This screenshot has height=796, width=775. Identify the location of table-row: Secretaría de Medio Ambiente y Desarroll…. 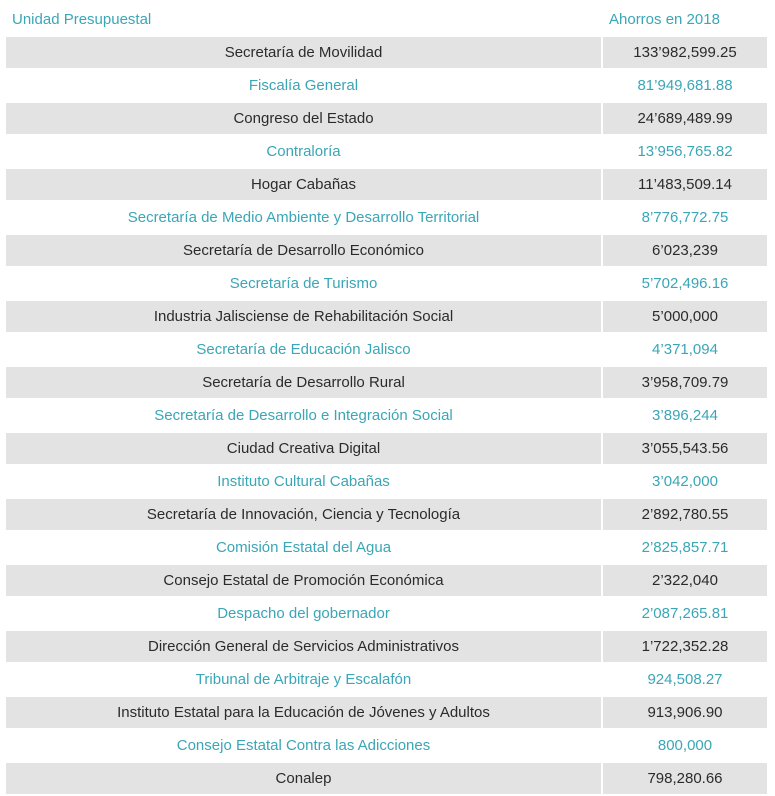
(386, 217).